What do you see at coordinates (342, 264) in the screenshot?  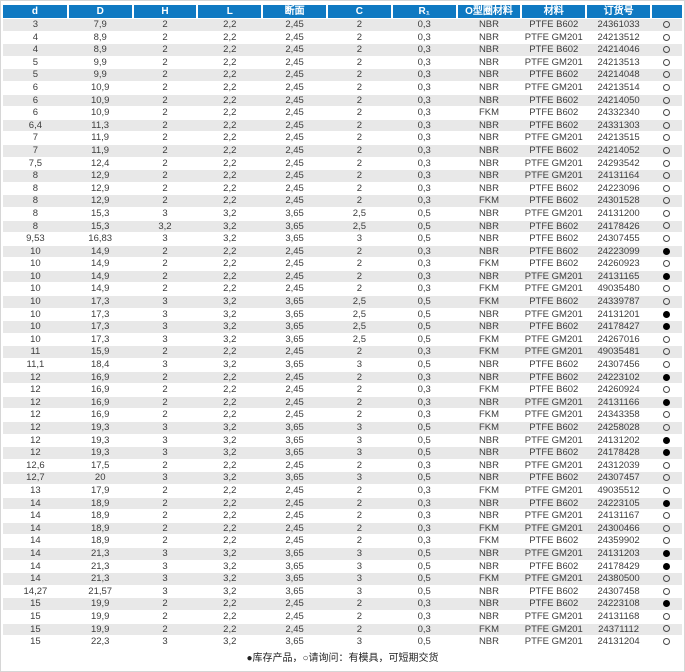 I see `table-row: 10 14,9 2 2,2 2,45 2 0,3 FKM PTFE B602 24260923` at bounding box center [342, 264].